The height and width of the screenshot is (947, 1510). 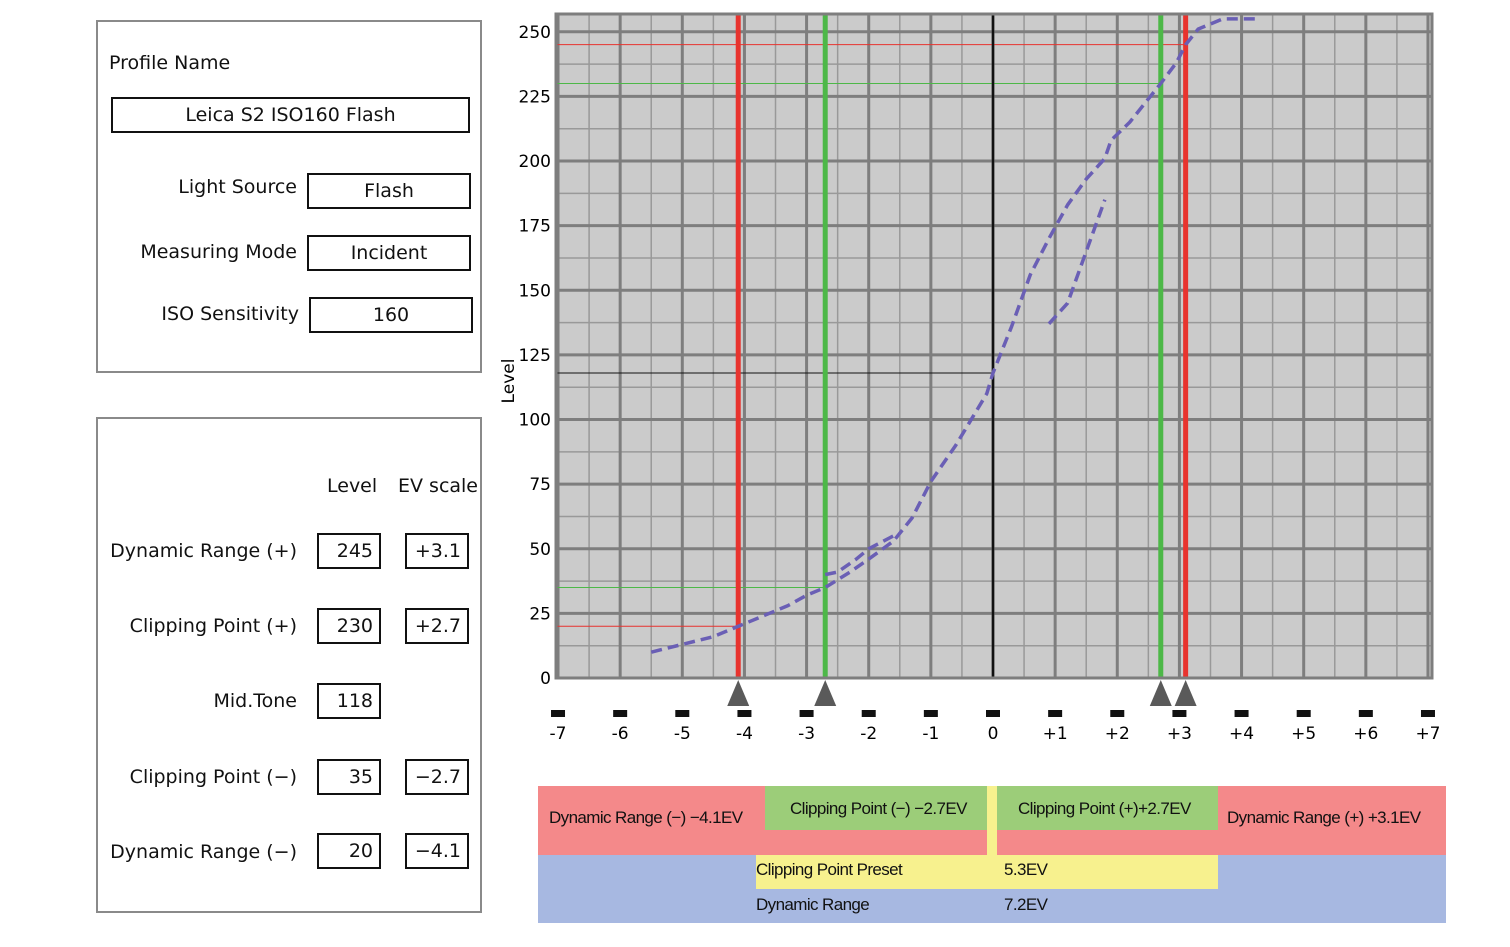 I want to click on x-tick-label: -4, so click(x=744, y=734).